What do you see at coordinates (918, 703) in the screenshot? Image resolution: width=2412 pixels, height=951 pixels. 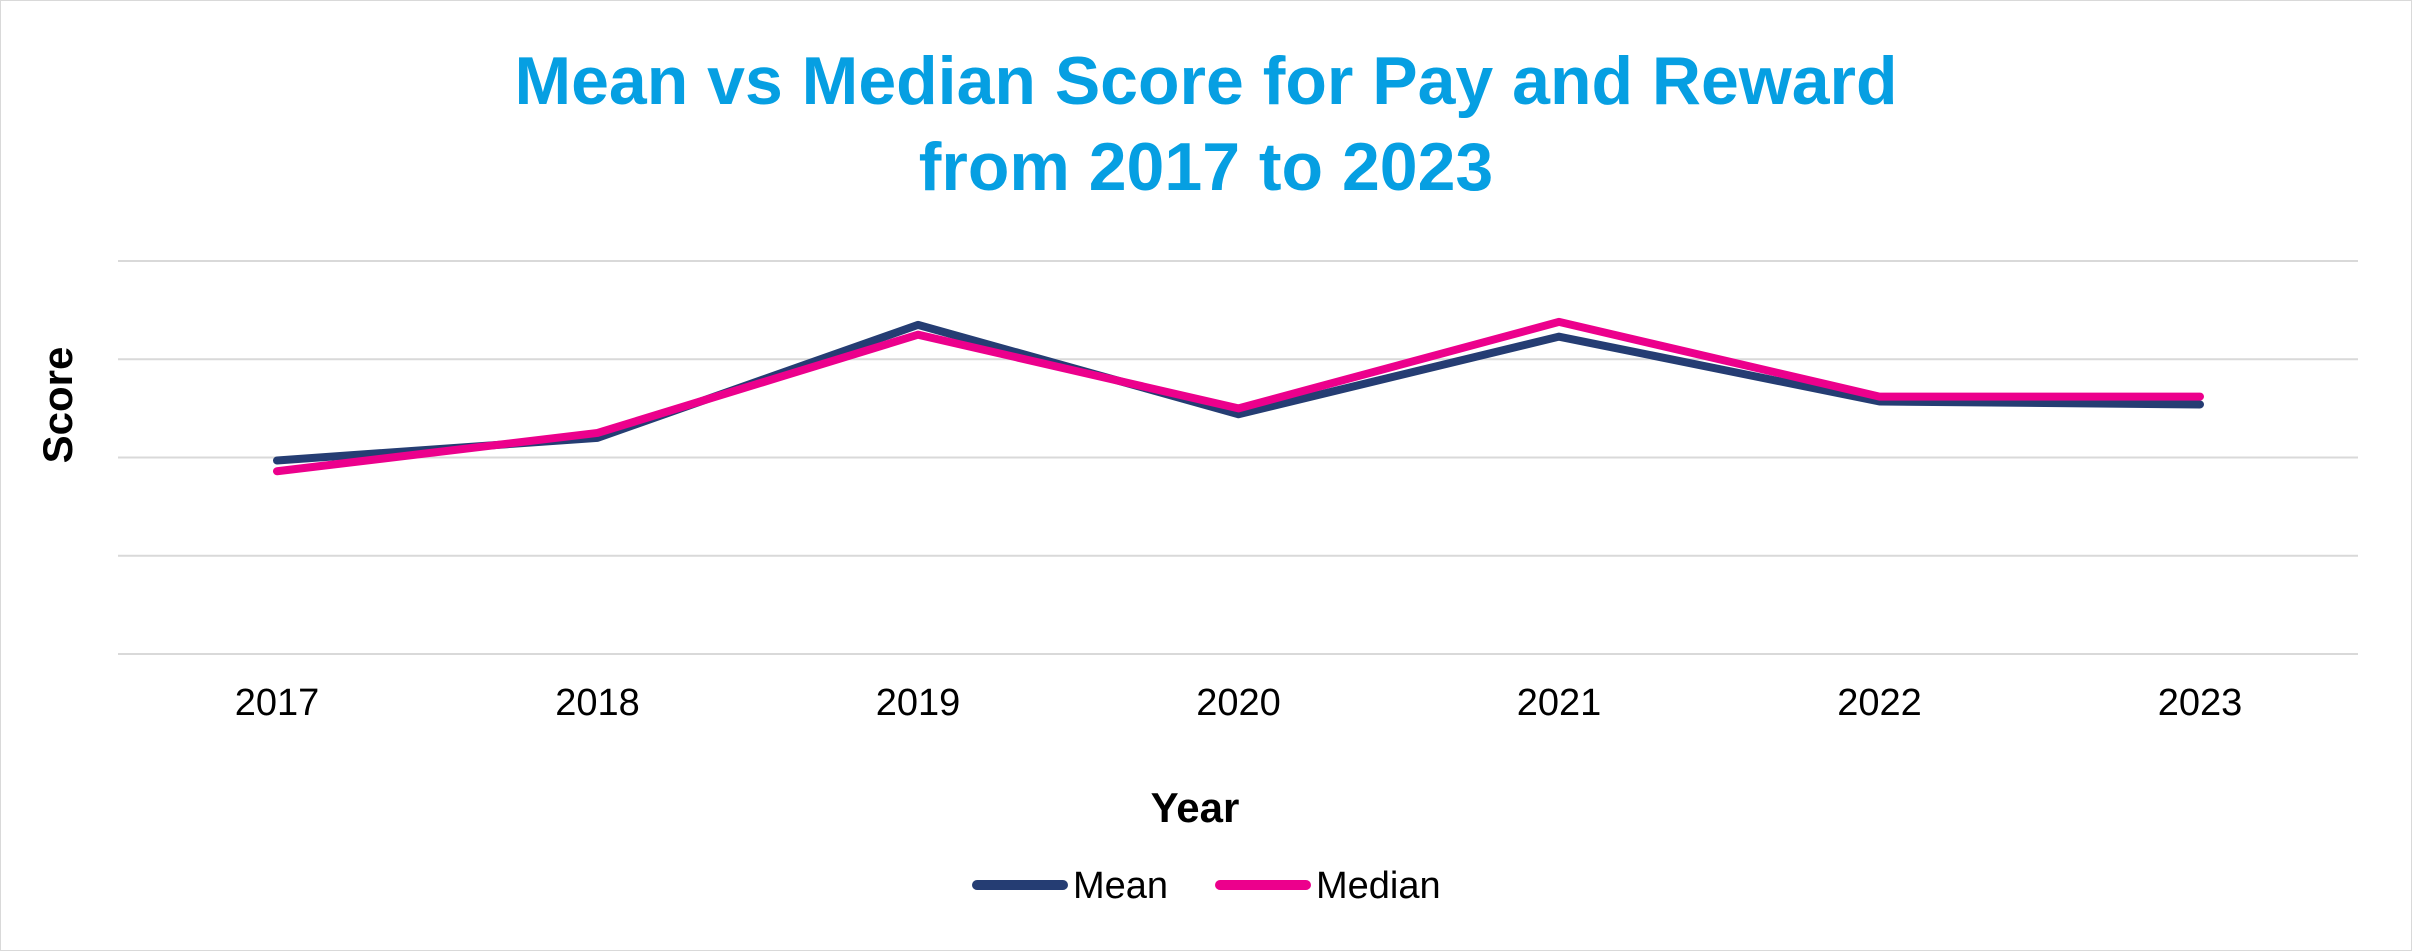 I see `x-tick-label: 2019` at bounding box center [918, 703].